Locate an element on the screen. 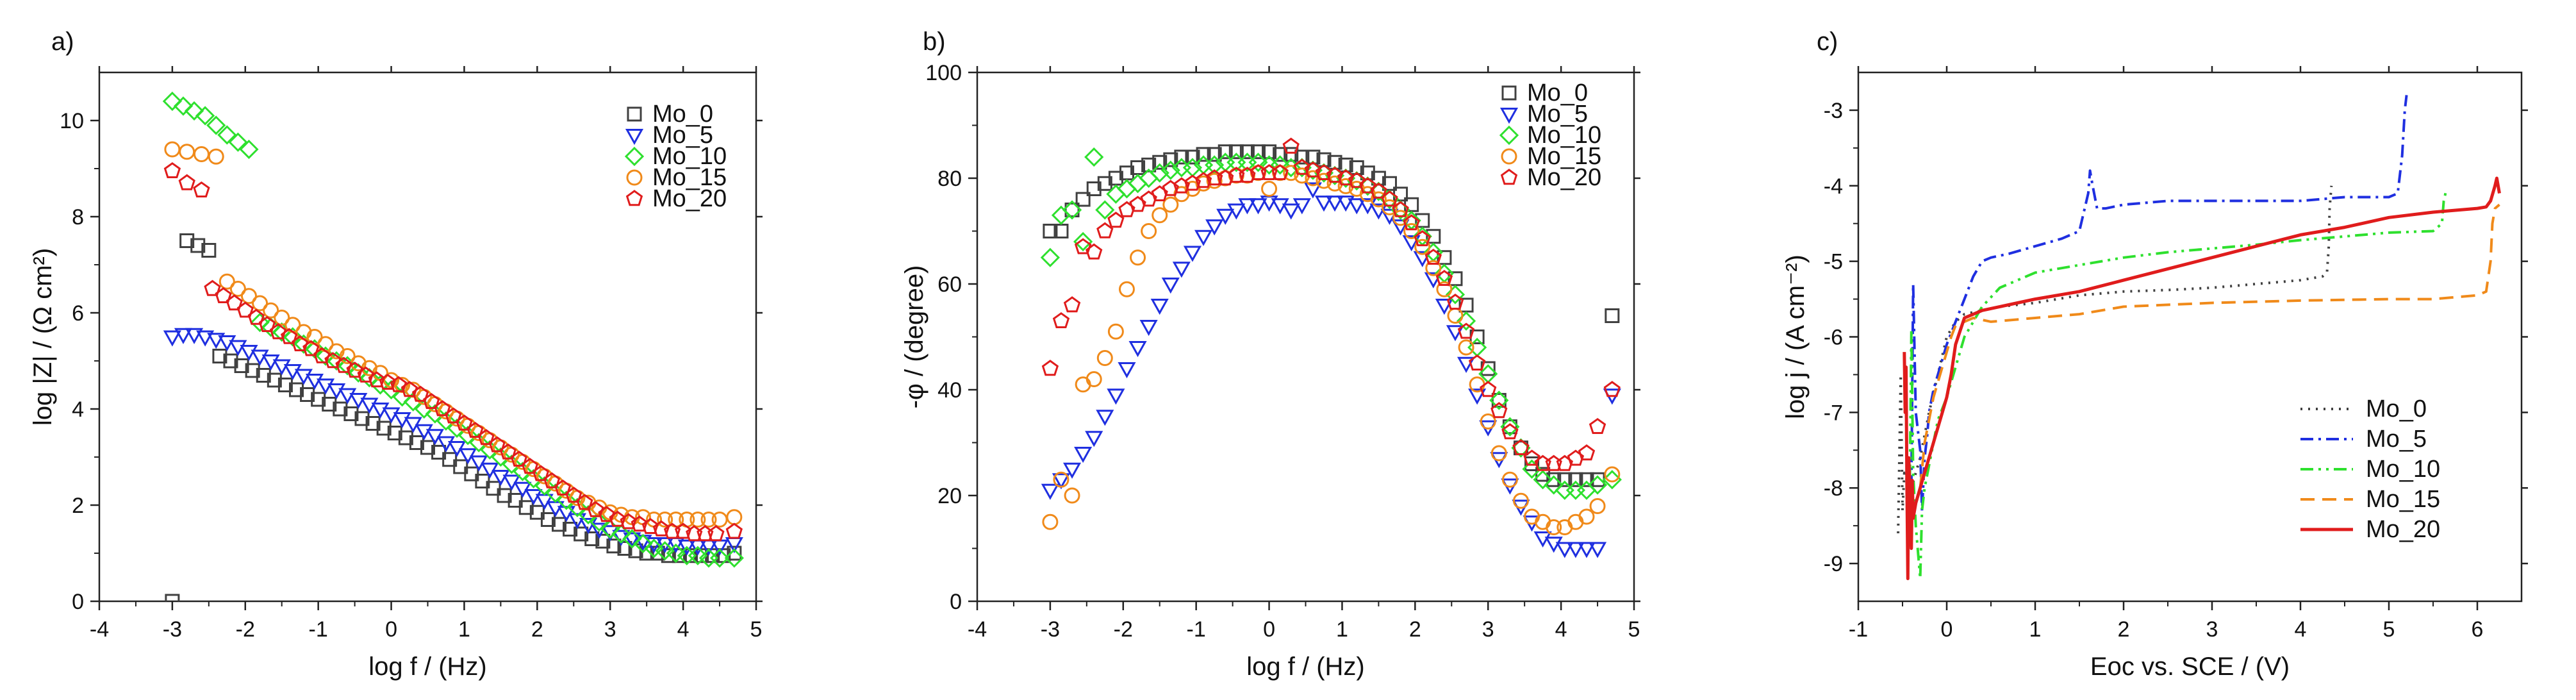 Image resolution: width=2576 pixels, height=700 pixels. x-axis-label: log f / (Hz) is located at coordinates (427, 667).